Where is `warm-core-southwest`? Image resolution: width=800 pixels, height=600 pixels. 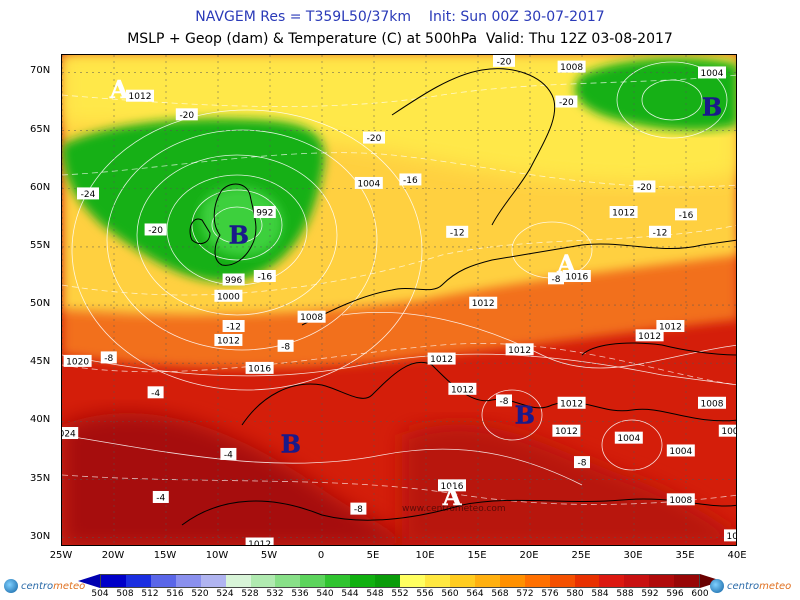 warm-core-southwest is located at coordinates (240, 479).